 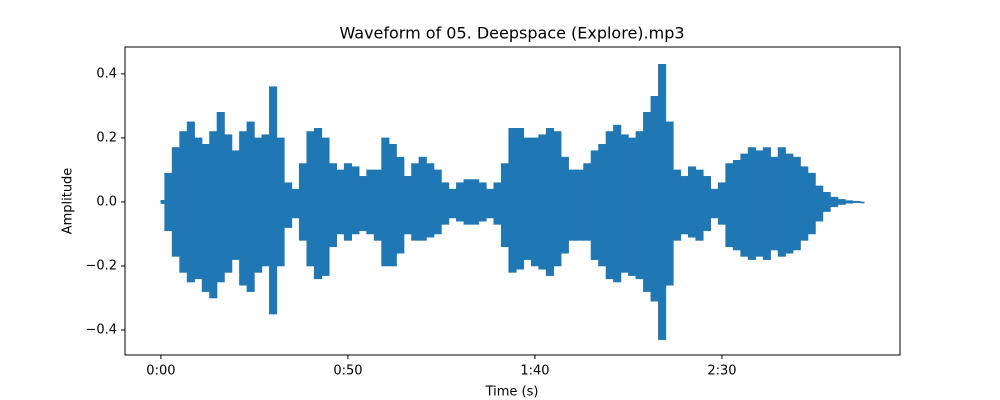 What do you see at coordinates (101, 330) in the screenshot?
I see `y-tick-label: −0.4` at bounding box center [101, 330].